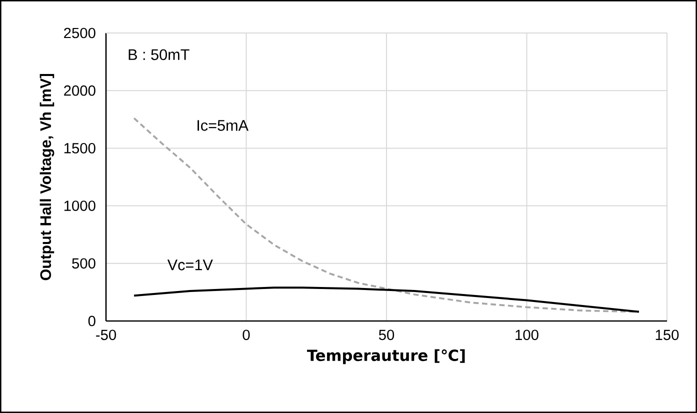 The height and width of the screenshot is (413, 697). Describe the element at coordinates (190, 265) in the screenshot. I see `series-label: Vc=1V` at that location.